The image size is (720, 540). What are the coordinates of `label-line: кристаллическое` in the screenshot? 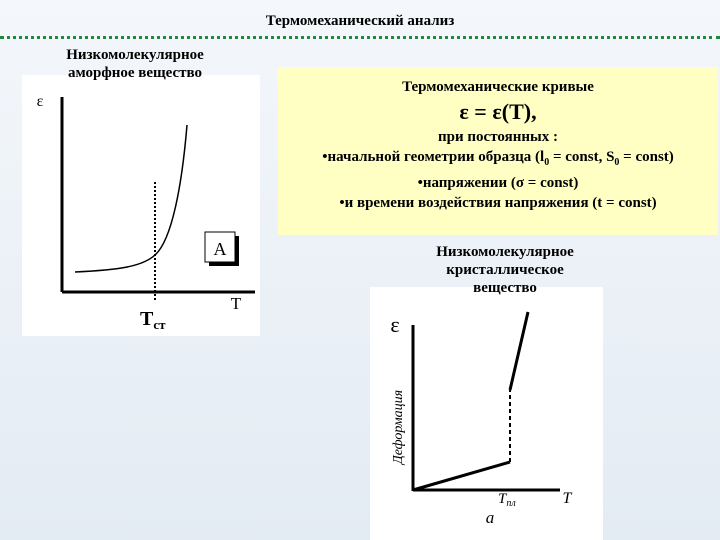 It's located at (505, 270).